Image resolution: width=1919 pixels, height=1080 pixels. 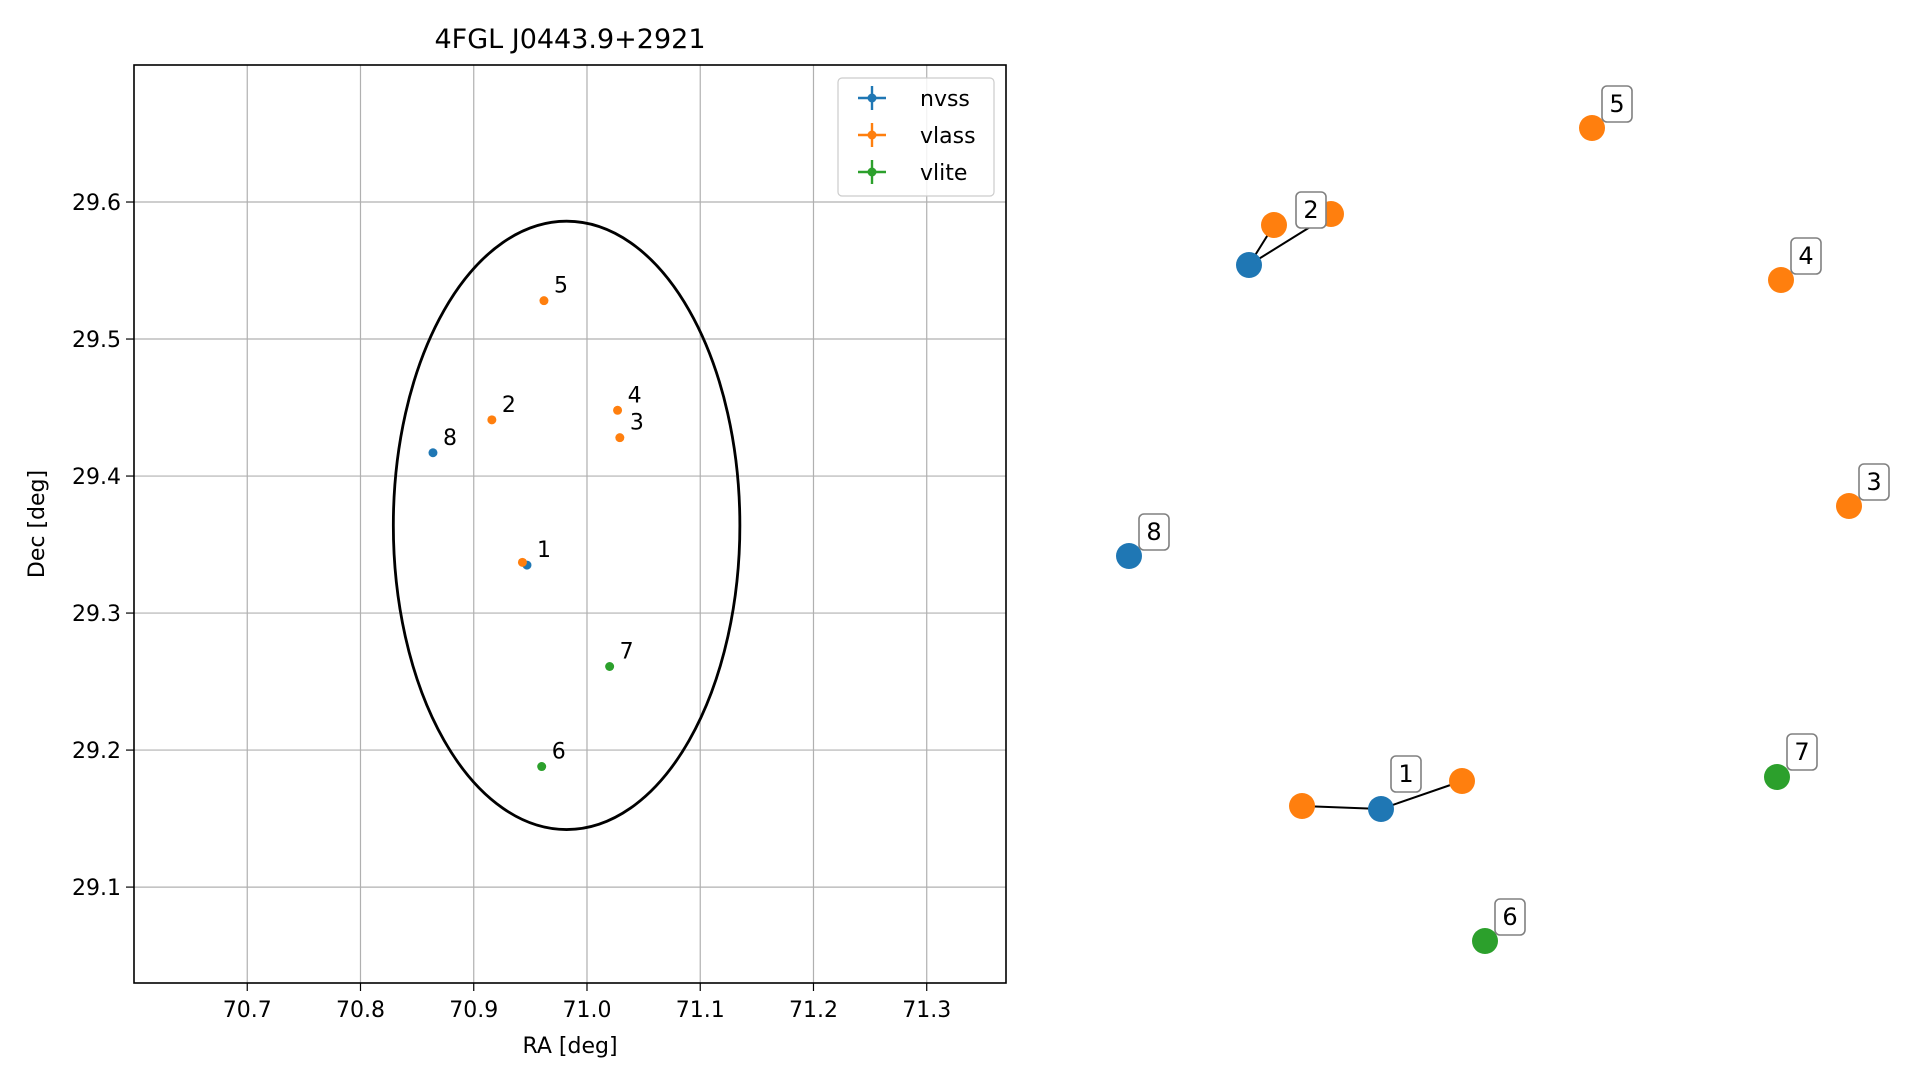 What do you see at coordinates (450, 438) in the screenshot?
I see `point-label: 8` at bounding box center [450, 438].